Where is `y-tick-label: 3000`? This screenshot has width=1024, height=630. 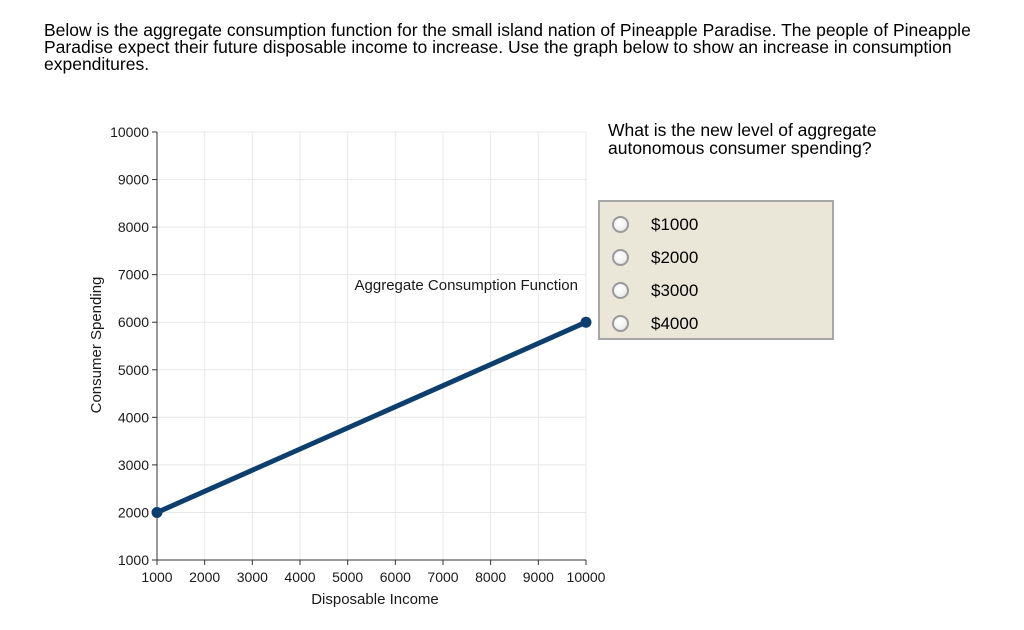
y-tick-label: 3000 is located at coordinates (133, 465).